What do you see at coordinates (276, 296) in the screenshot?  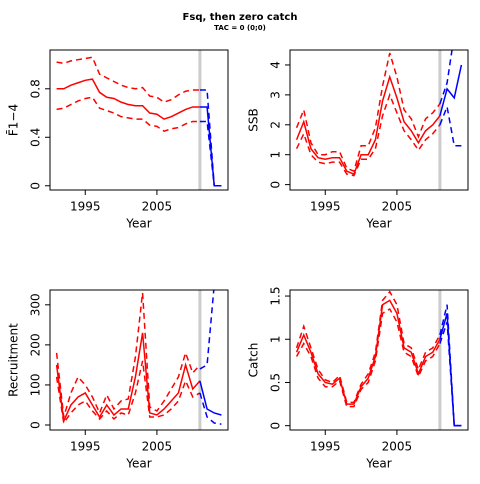 I see `y-tick-label: 1.5` at bounding box center [276, 296].